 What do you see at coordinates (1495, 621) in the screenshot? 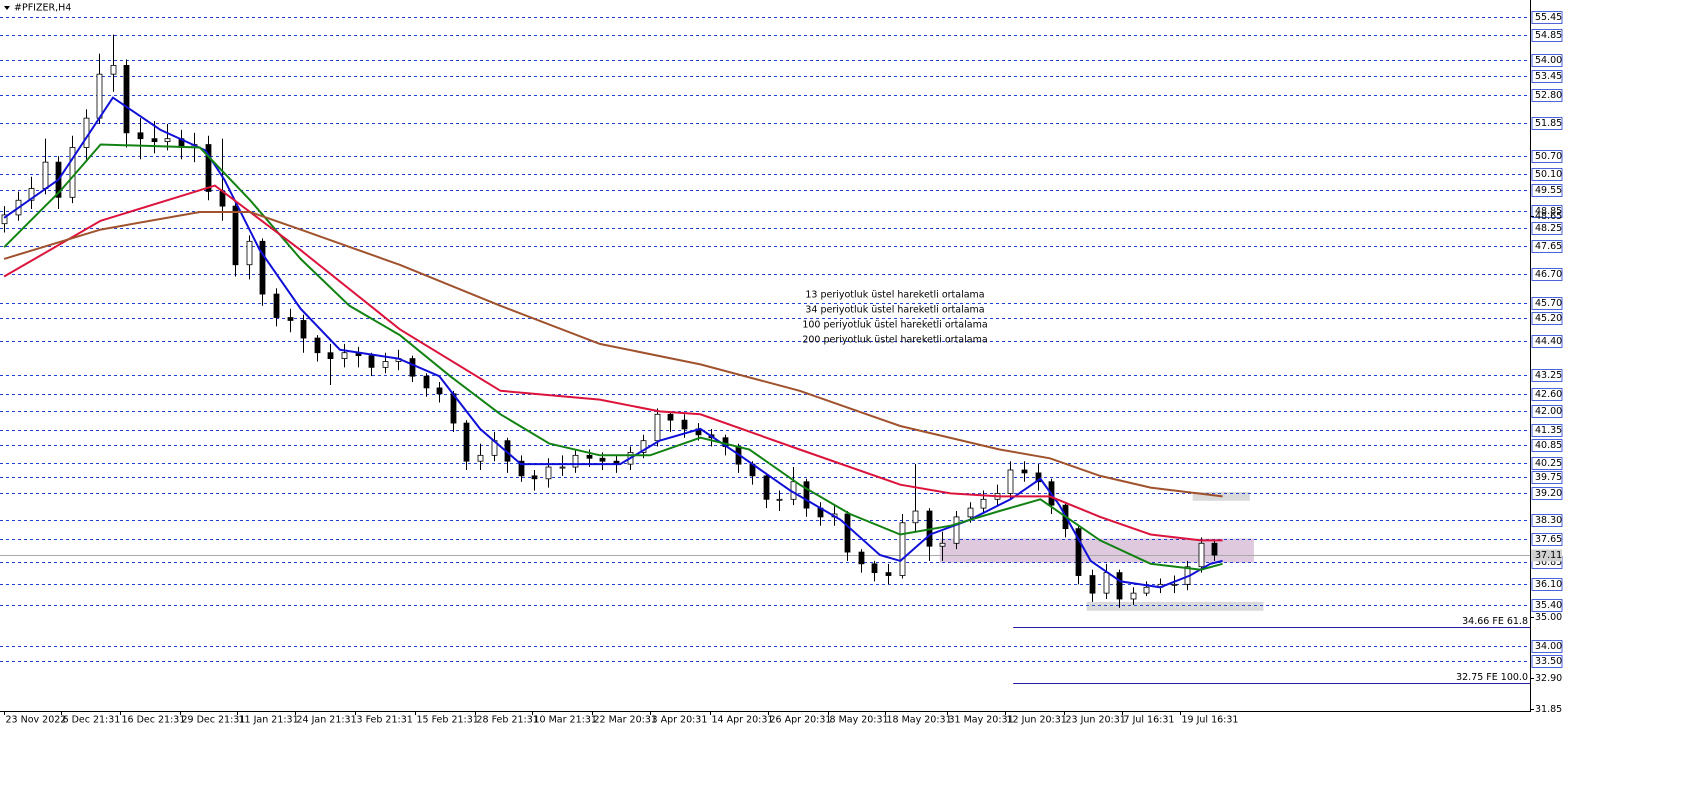
I see `fib-label: 34.66 FE 61.8` at bounding box center [1495, 621].